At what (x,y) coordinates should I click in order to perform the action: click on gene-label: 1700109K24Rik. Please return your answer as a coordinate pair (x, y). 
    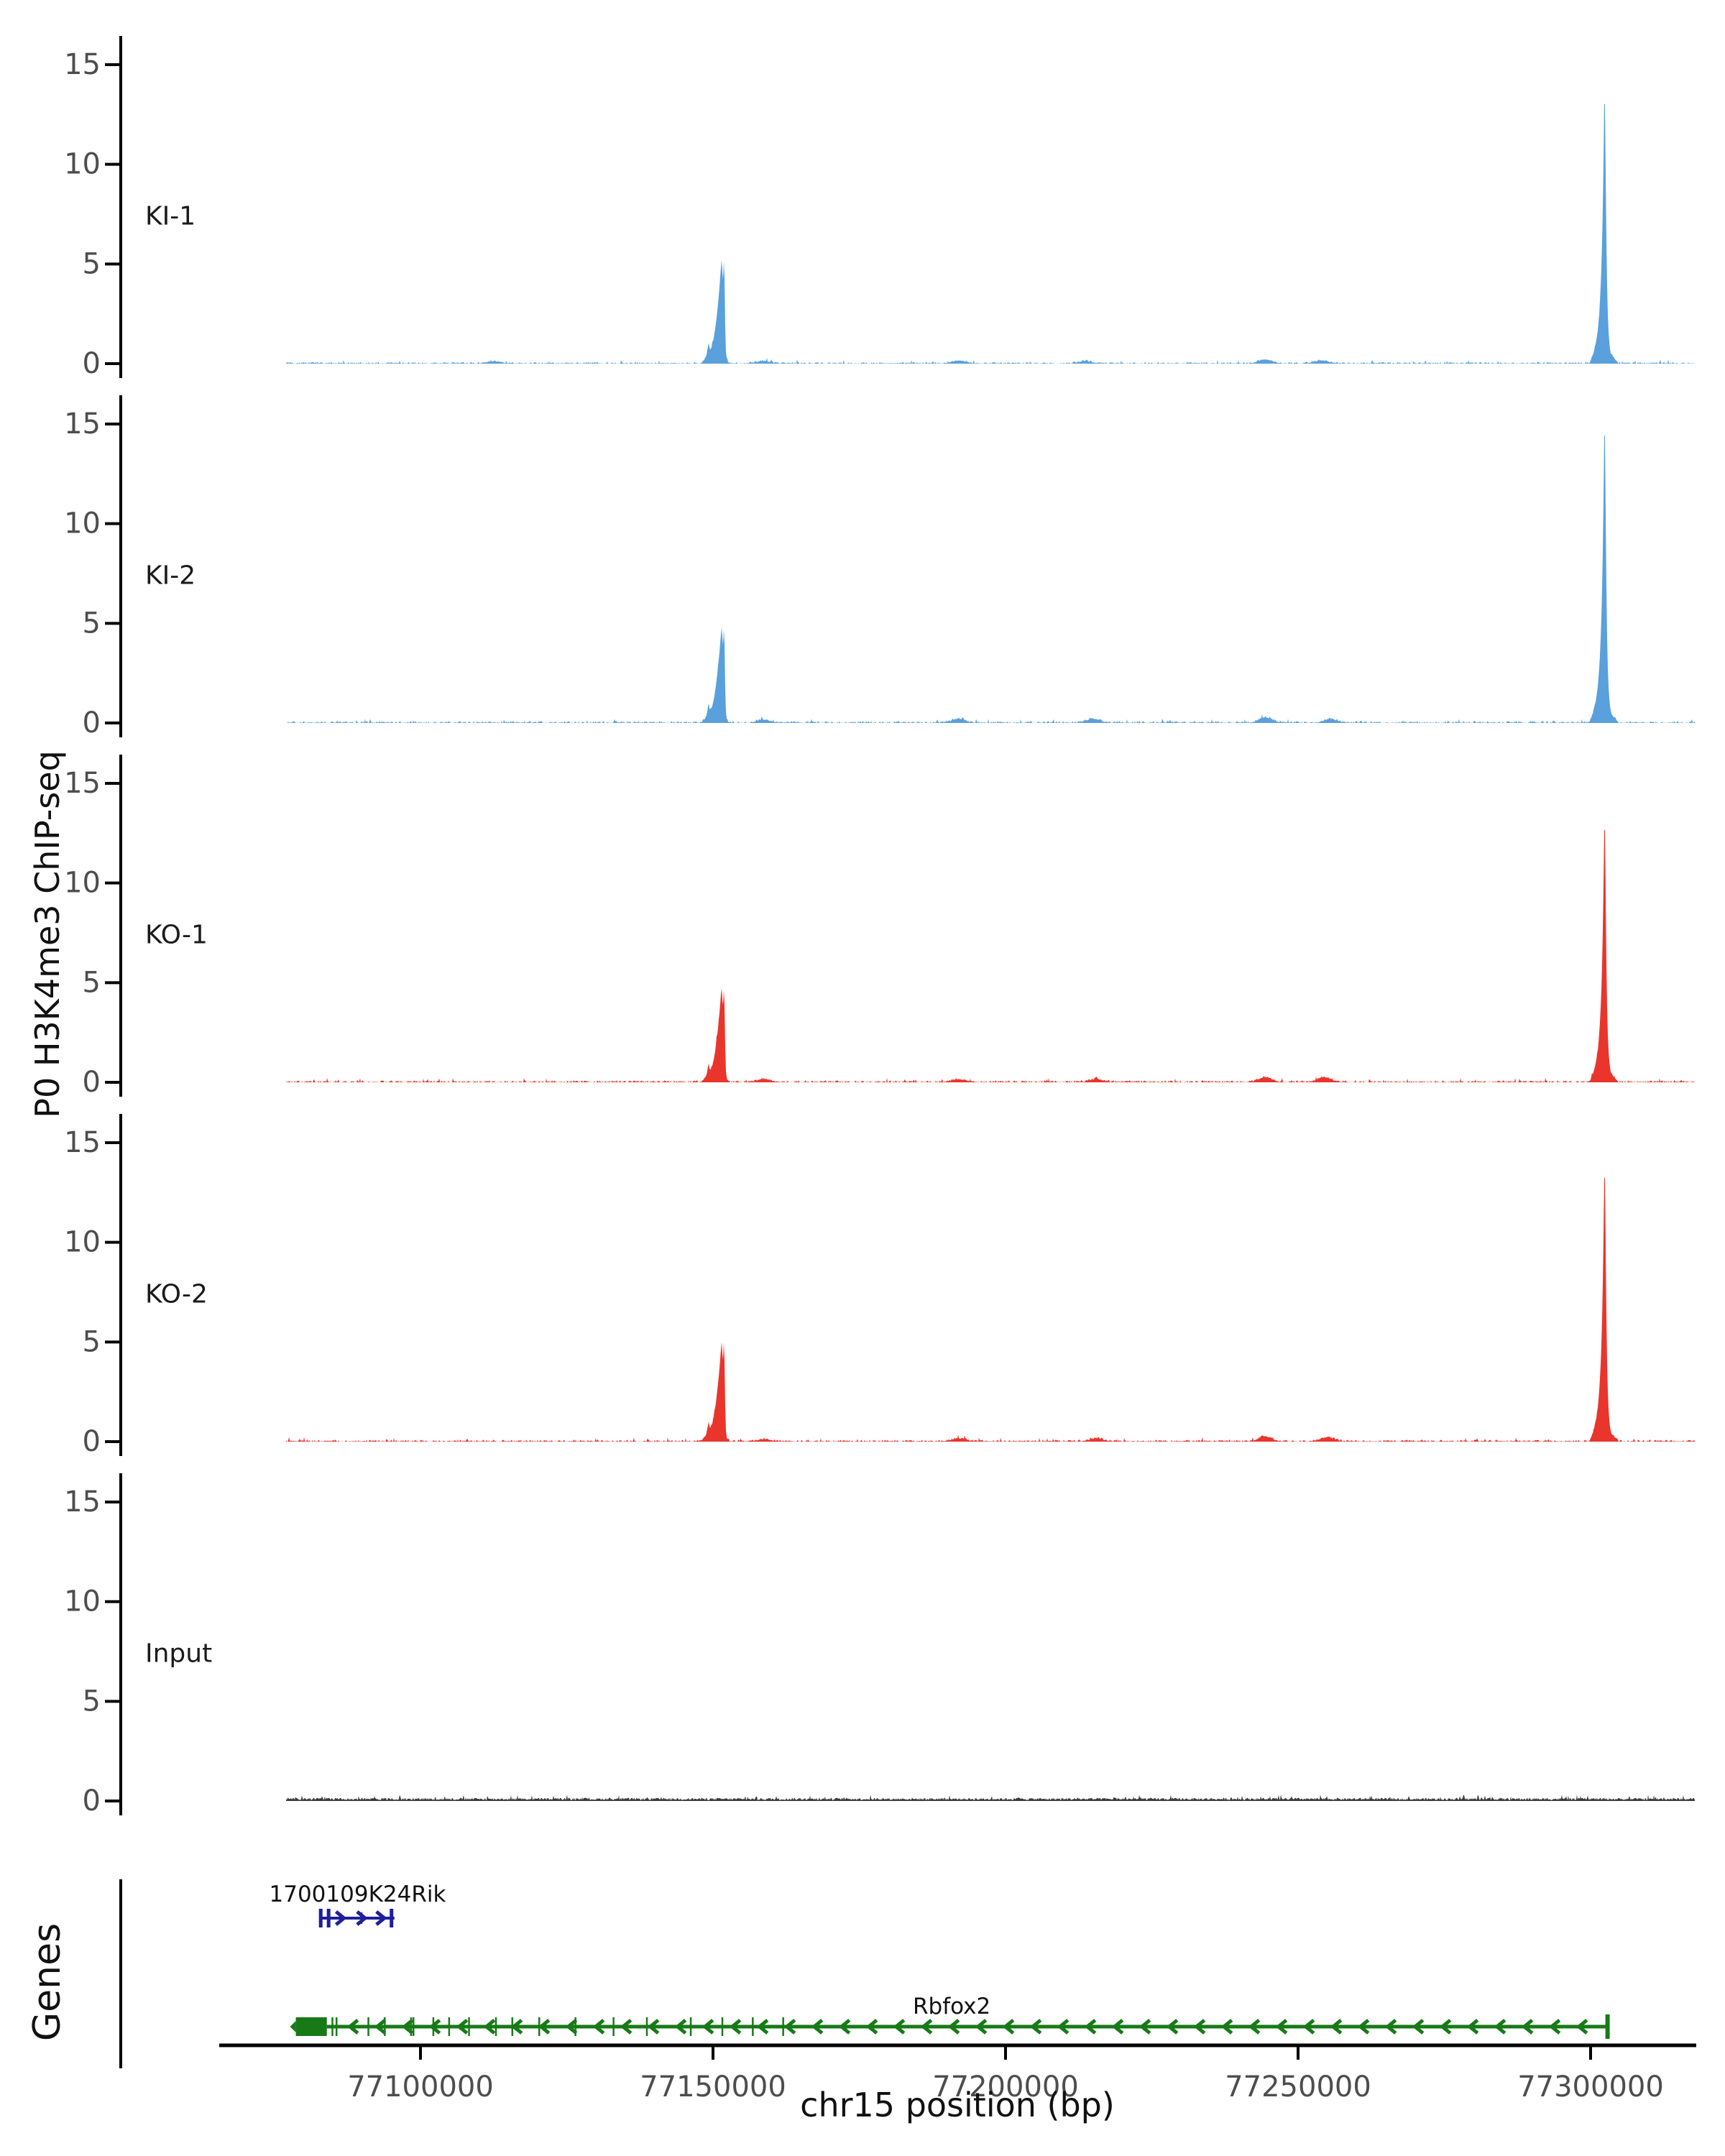
    Looking at the image, I should click on (358, 1894).